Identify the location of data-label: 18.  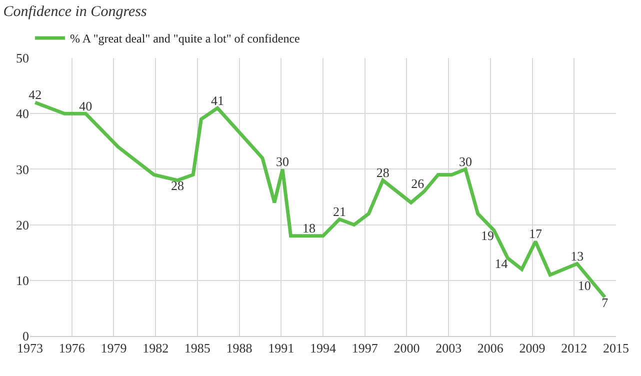
(309, 228).